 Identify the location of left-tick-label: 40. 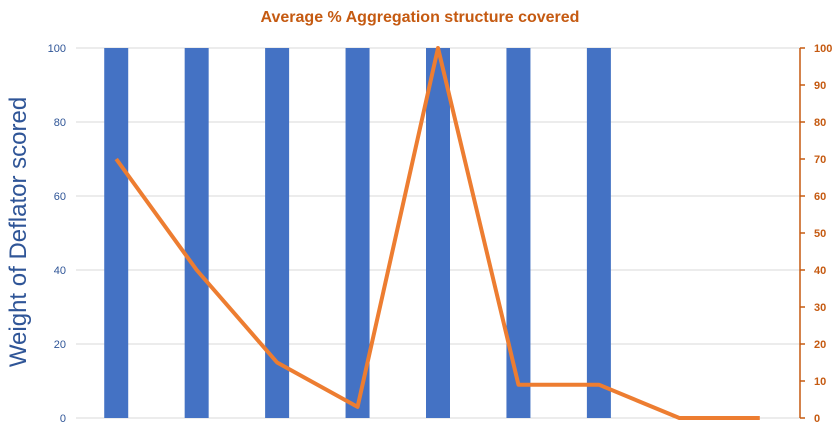
(60, 271).